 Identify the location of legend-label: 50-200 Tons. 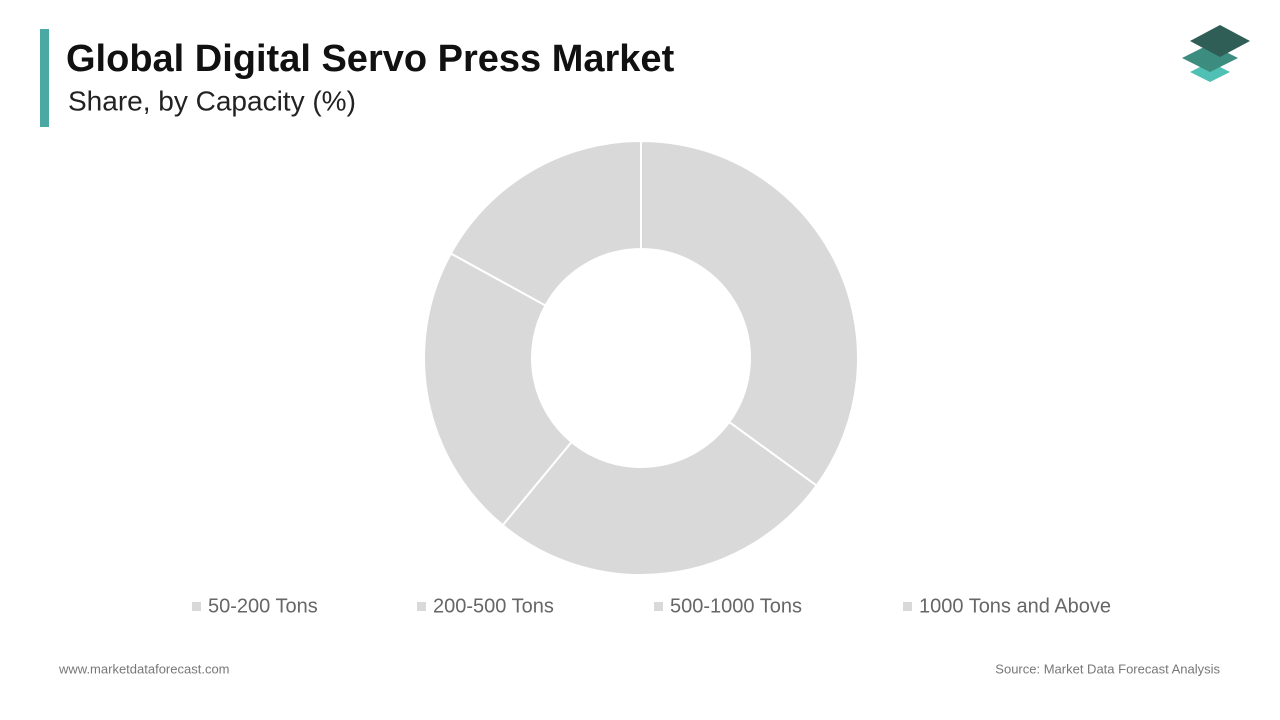
(263, 606).